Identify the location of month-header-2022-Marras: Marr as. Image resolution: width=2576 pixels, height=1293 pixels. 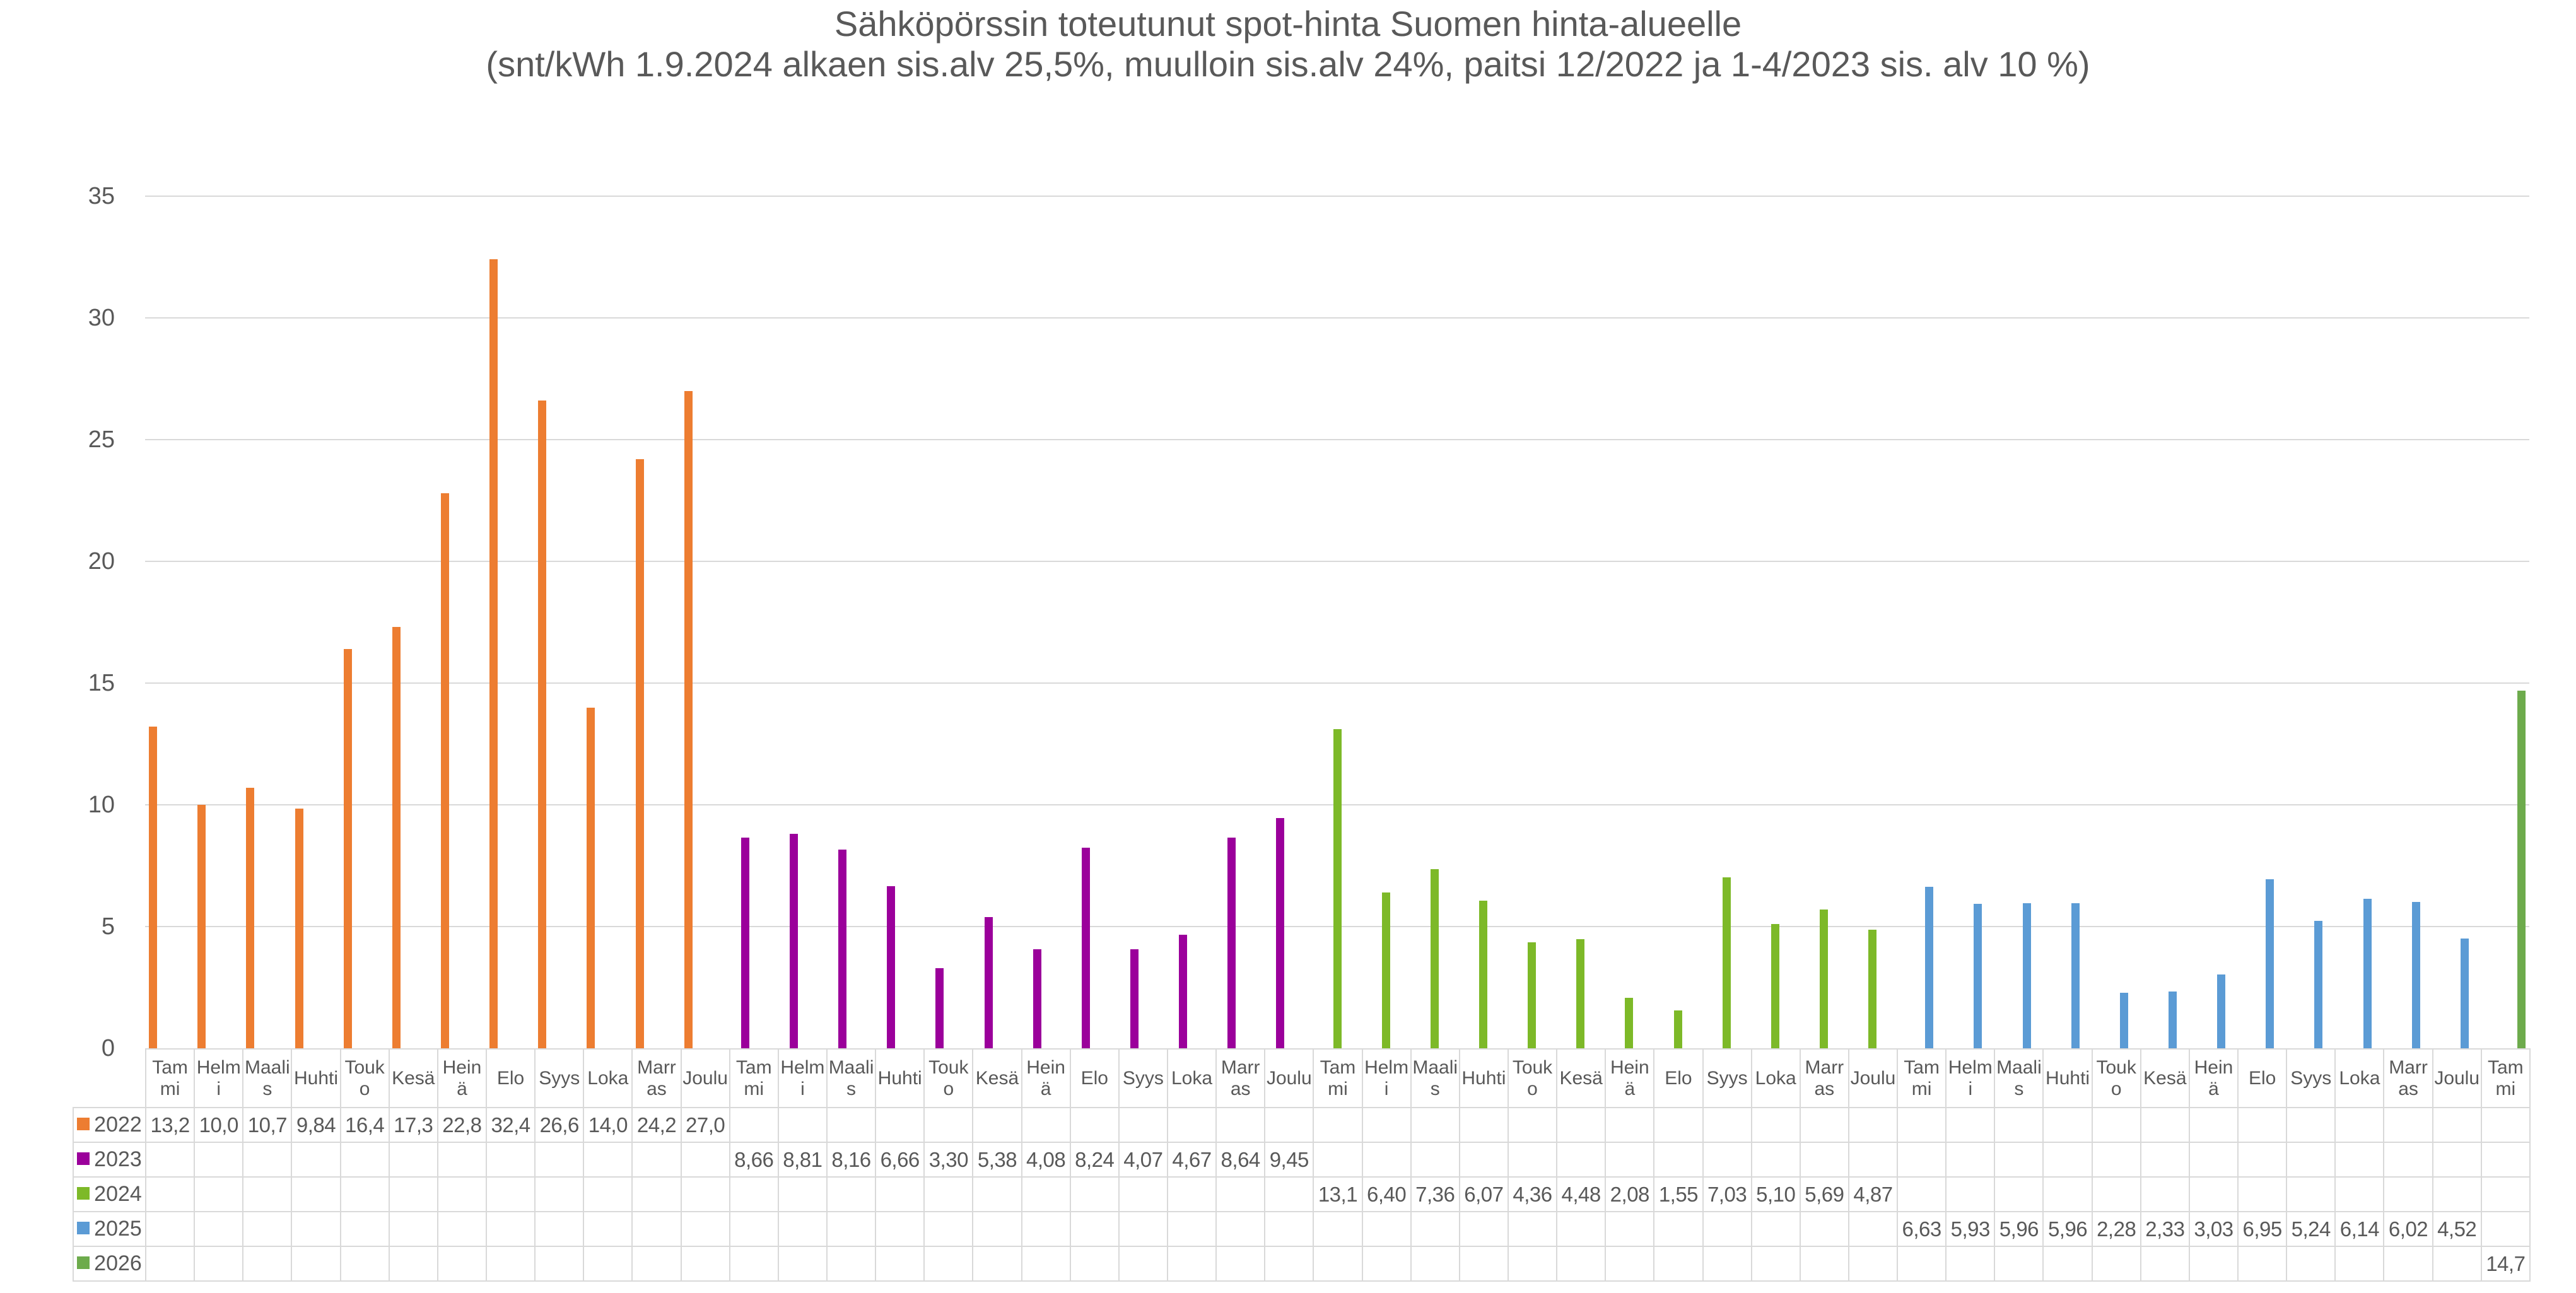
(656, 1078).